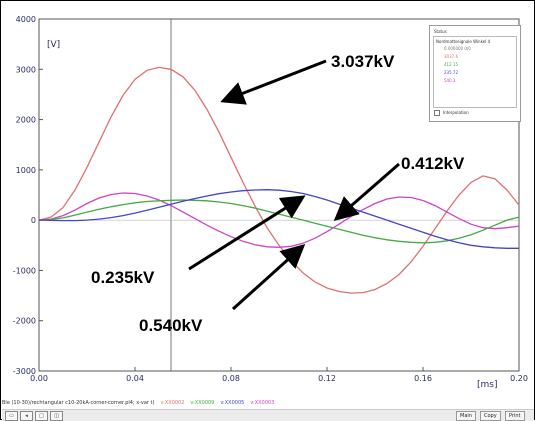 The height and width of the screenshot is (421, 535). What do you see at coordinates (451, 56) in the screenshot?
I see `legend-entry: 3037.6` at bounding box center [451, 56].